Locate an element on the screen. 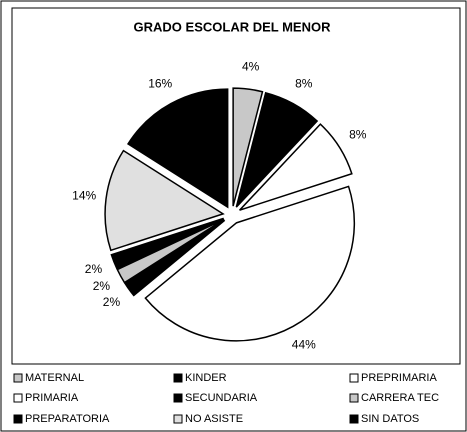 Image resolution: width=467 pixels, height=432 pixels. data-label: 44% is located at coordinates (304, 345).